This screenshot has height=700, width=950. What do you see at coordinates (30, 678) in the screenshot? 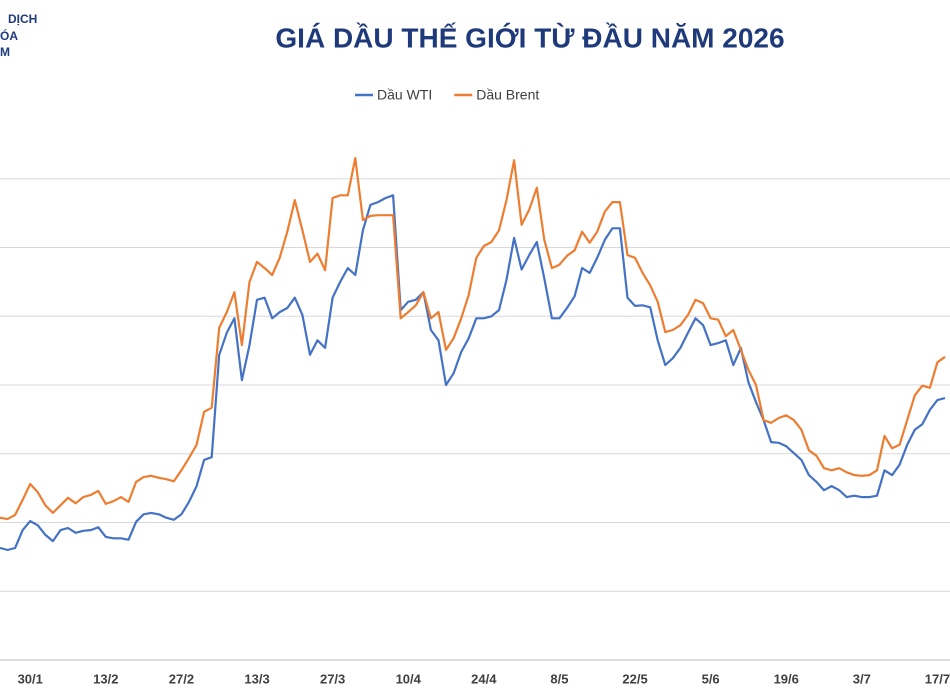
I see `x-tick-label: 30/1` at bounding box center [30, 678].